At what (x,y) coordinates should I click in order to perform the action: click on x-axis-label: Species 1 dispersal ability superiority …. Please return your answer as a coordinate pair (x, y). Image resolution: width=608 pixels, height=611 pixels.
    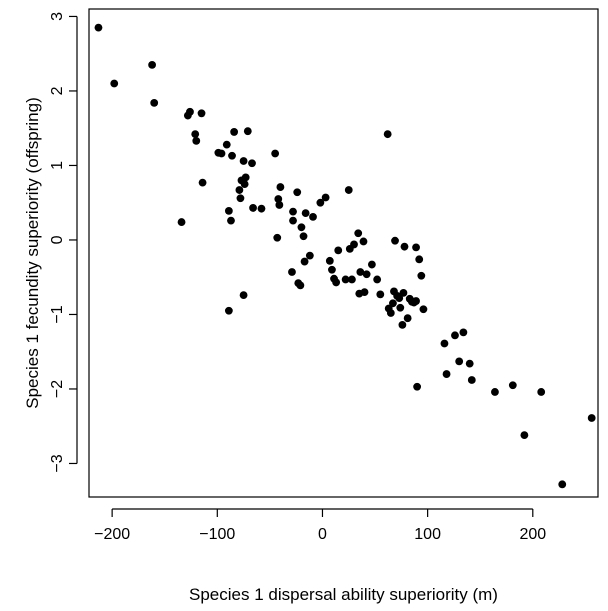
    Looking at the image, I should click on (343, 594).